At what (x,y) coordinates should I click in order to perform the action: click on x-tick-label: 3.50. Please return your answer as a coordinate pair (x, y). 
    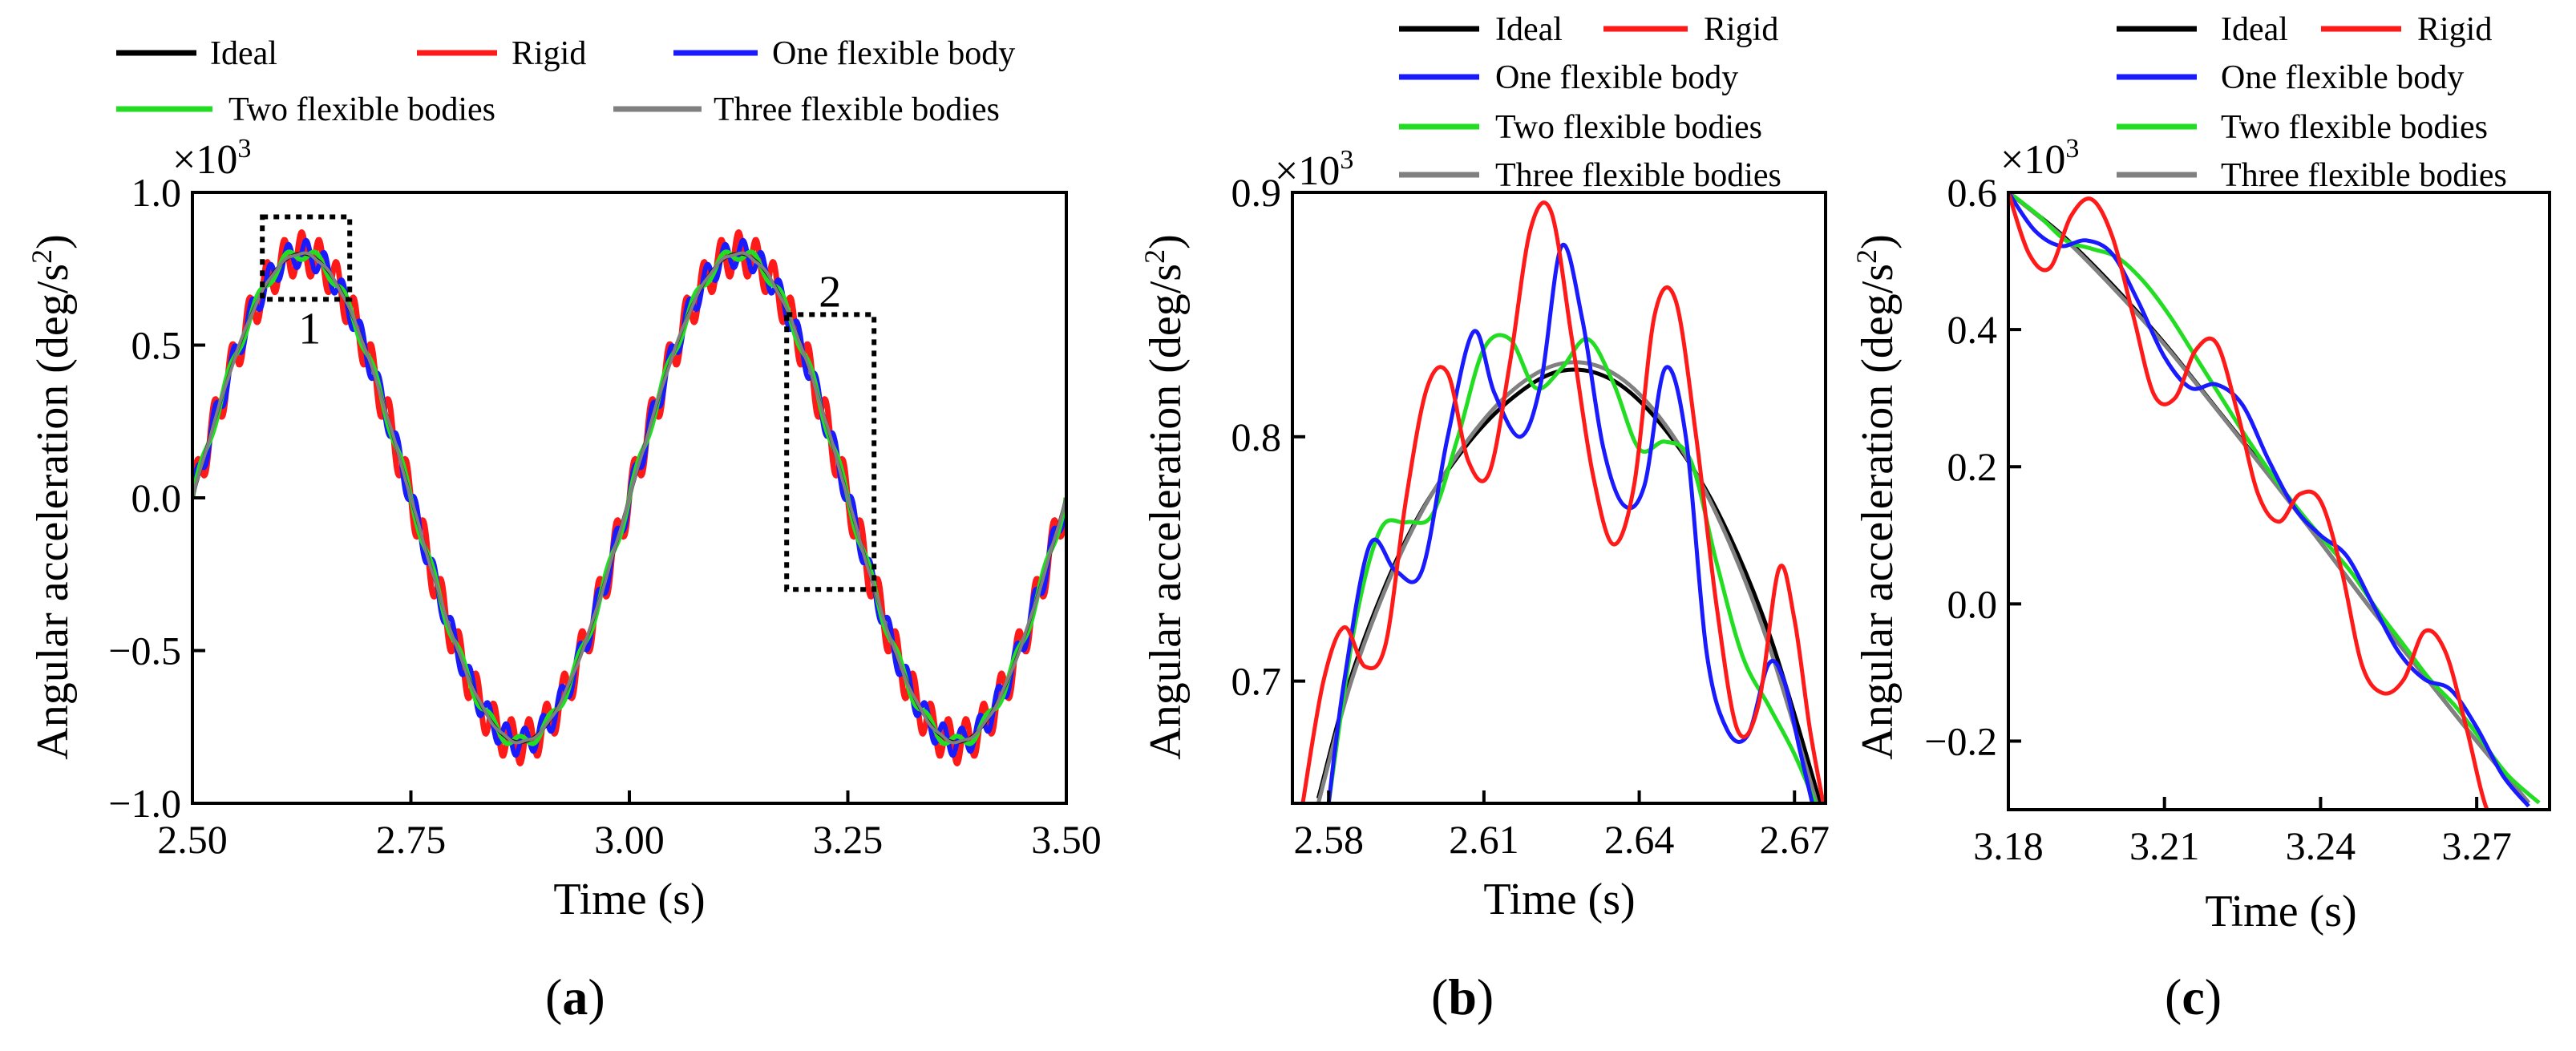
    Looking at the image, I should click on (1066, 839).